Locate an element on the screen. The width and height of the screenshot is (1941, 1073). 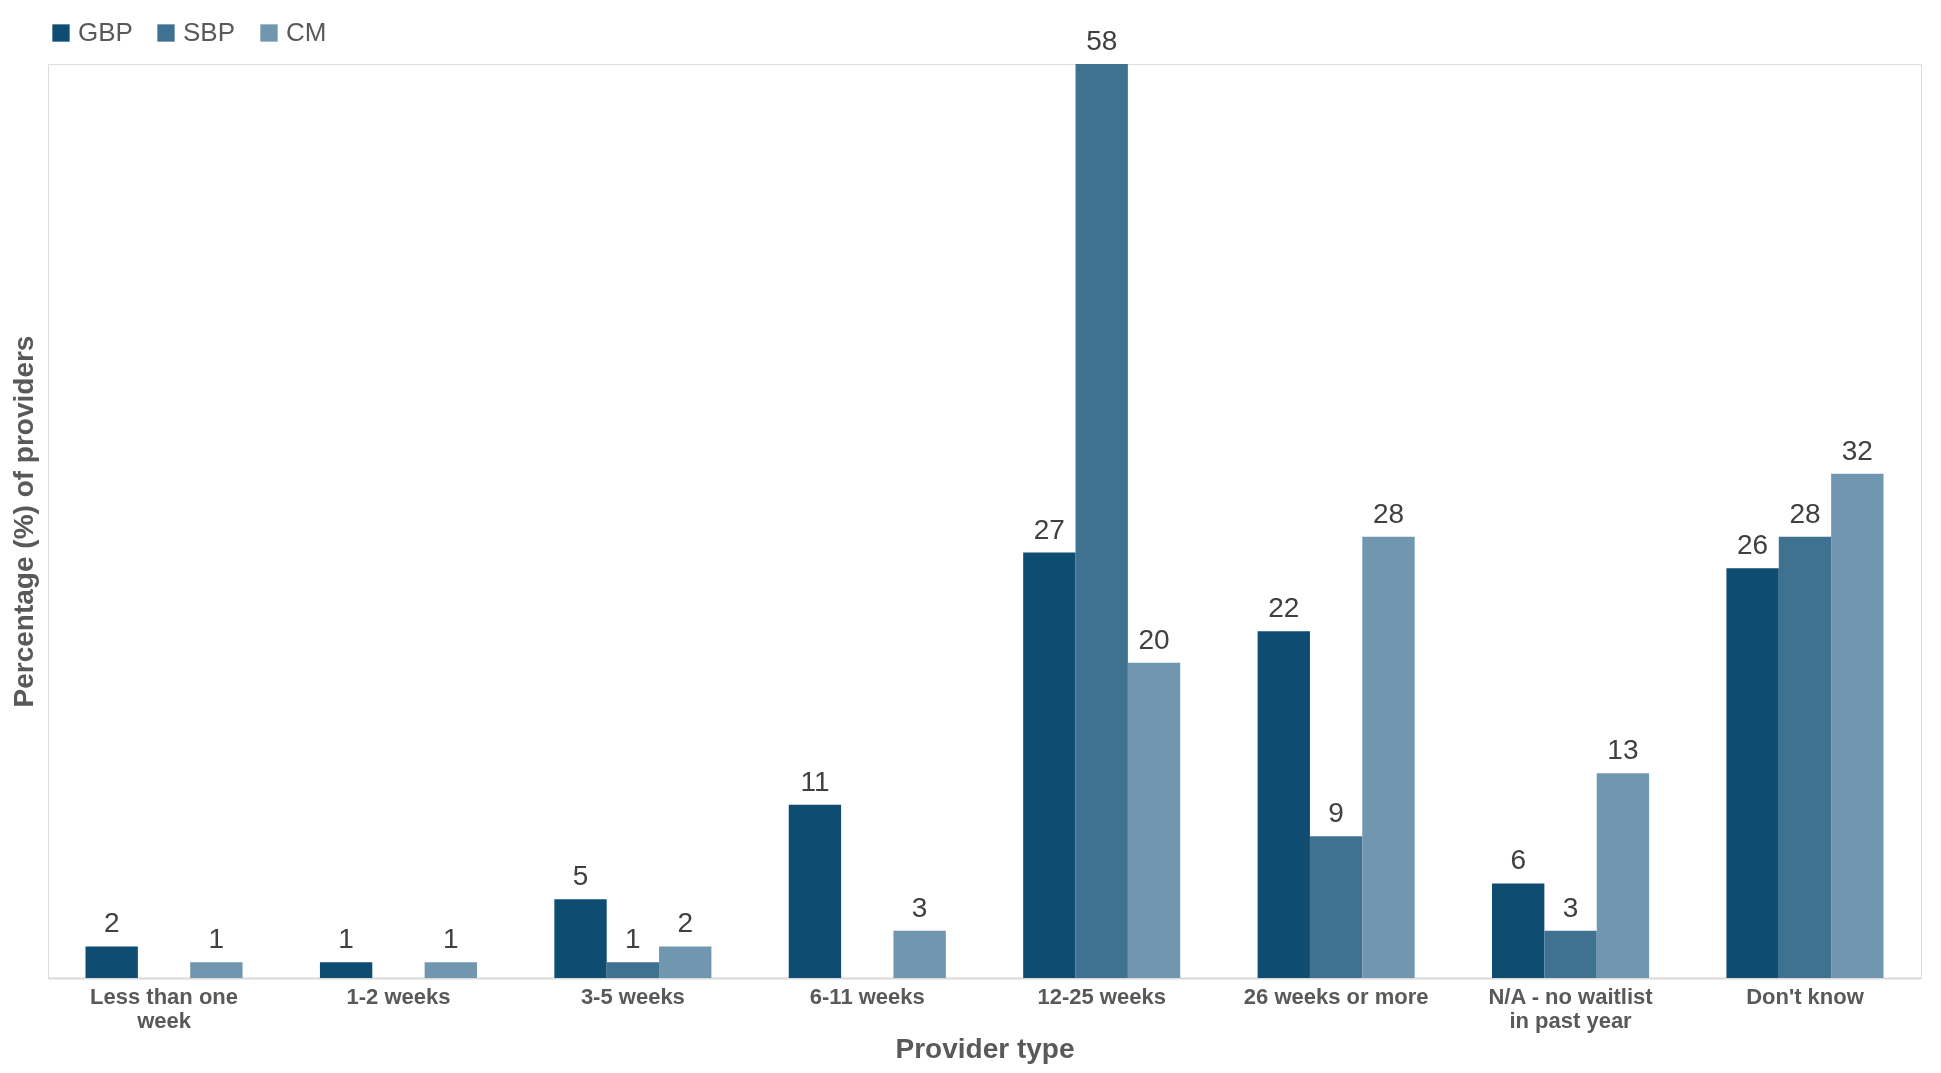
data-label: 9 is located at coordinates (1336, 813).